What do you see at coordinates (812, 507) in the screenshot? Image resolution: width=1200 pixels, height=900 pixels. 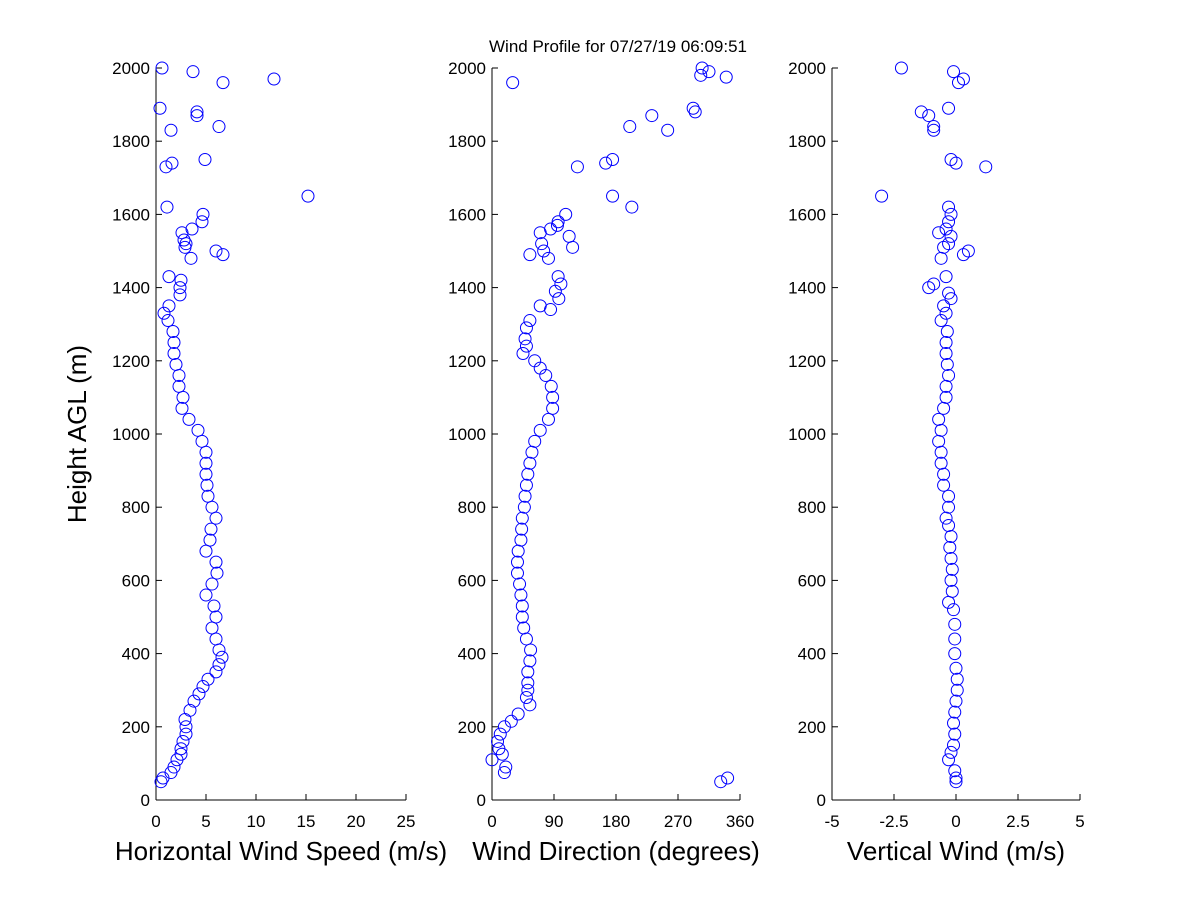 I see `y-tick-label: 800` at bounding box center [812, 507].